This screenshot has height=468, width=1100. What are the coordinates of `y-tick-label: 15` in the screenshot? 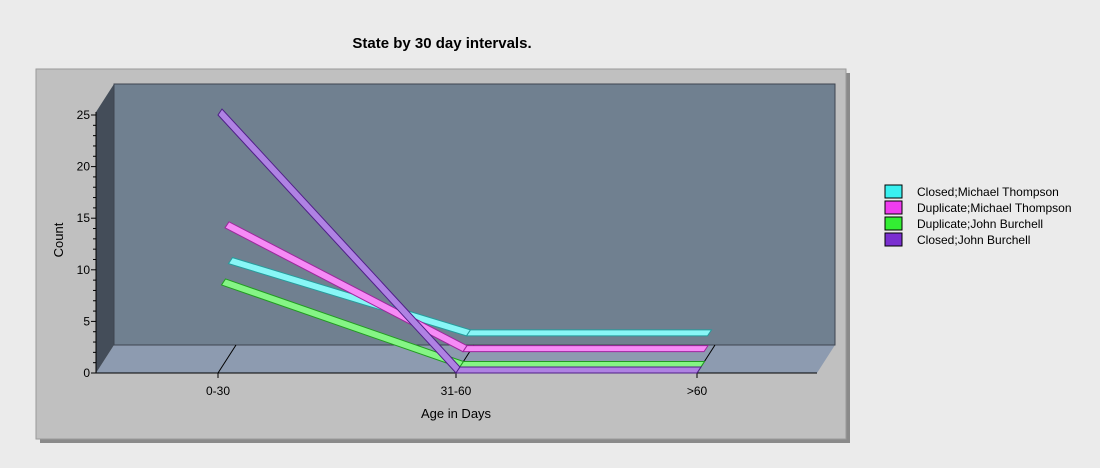 It's located at (84, 218).